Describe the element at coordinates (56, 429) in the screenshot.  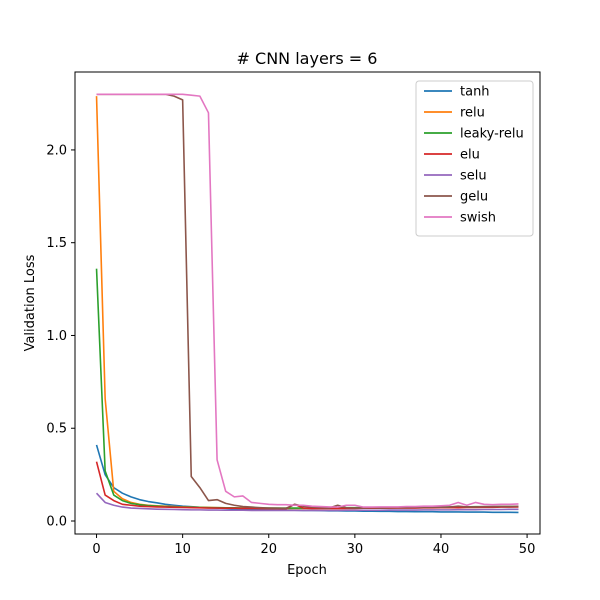
I see `y-tick-label: 0.5` at that location.